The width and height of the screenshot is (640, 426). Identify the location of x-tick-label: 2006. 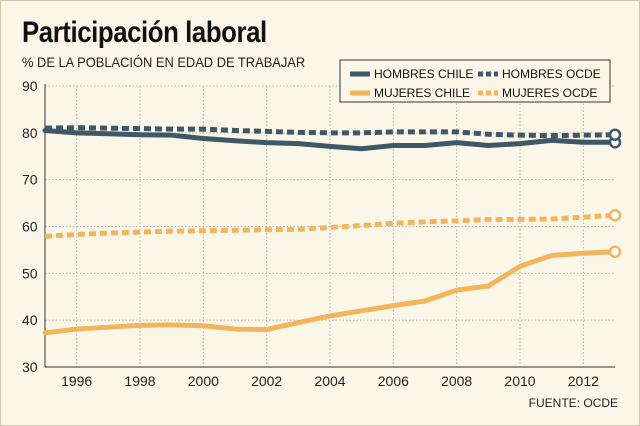
(393, 381).